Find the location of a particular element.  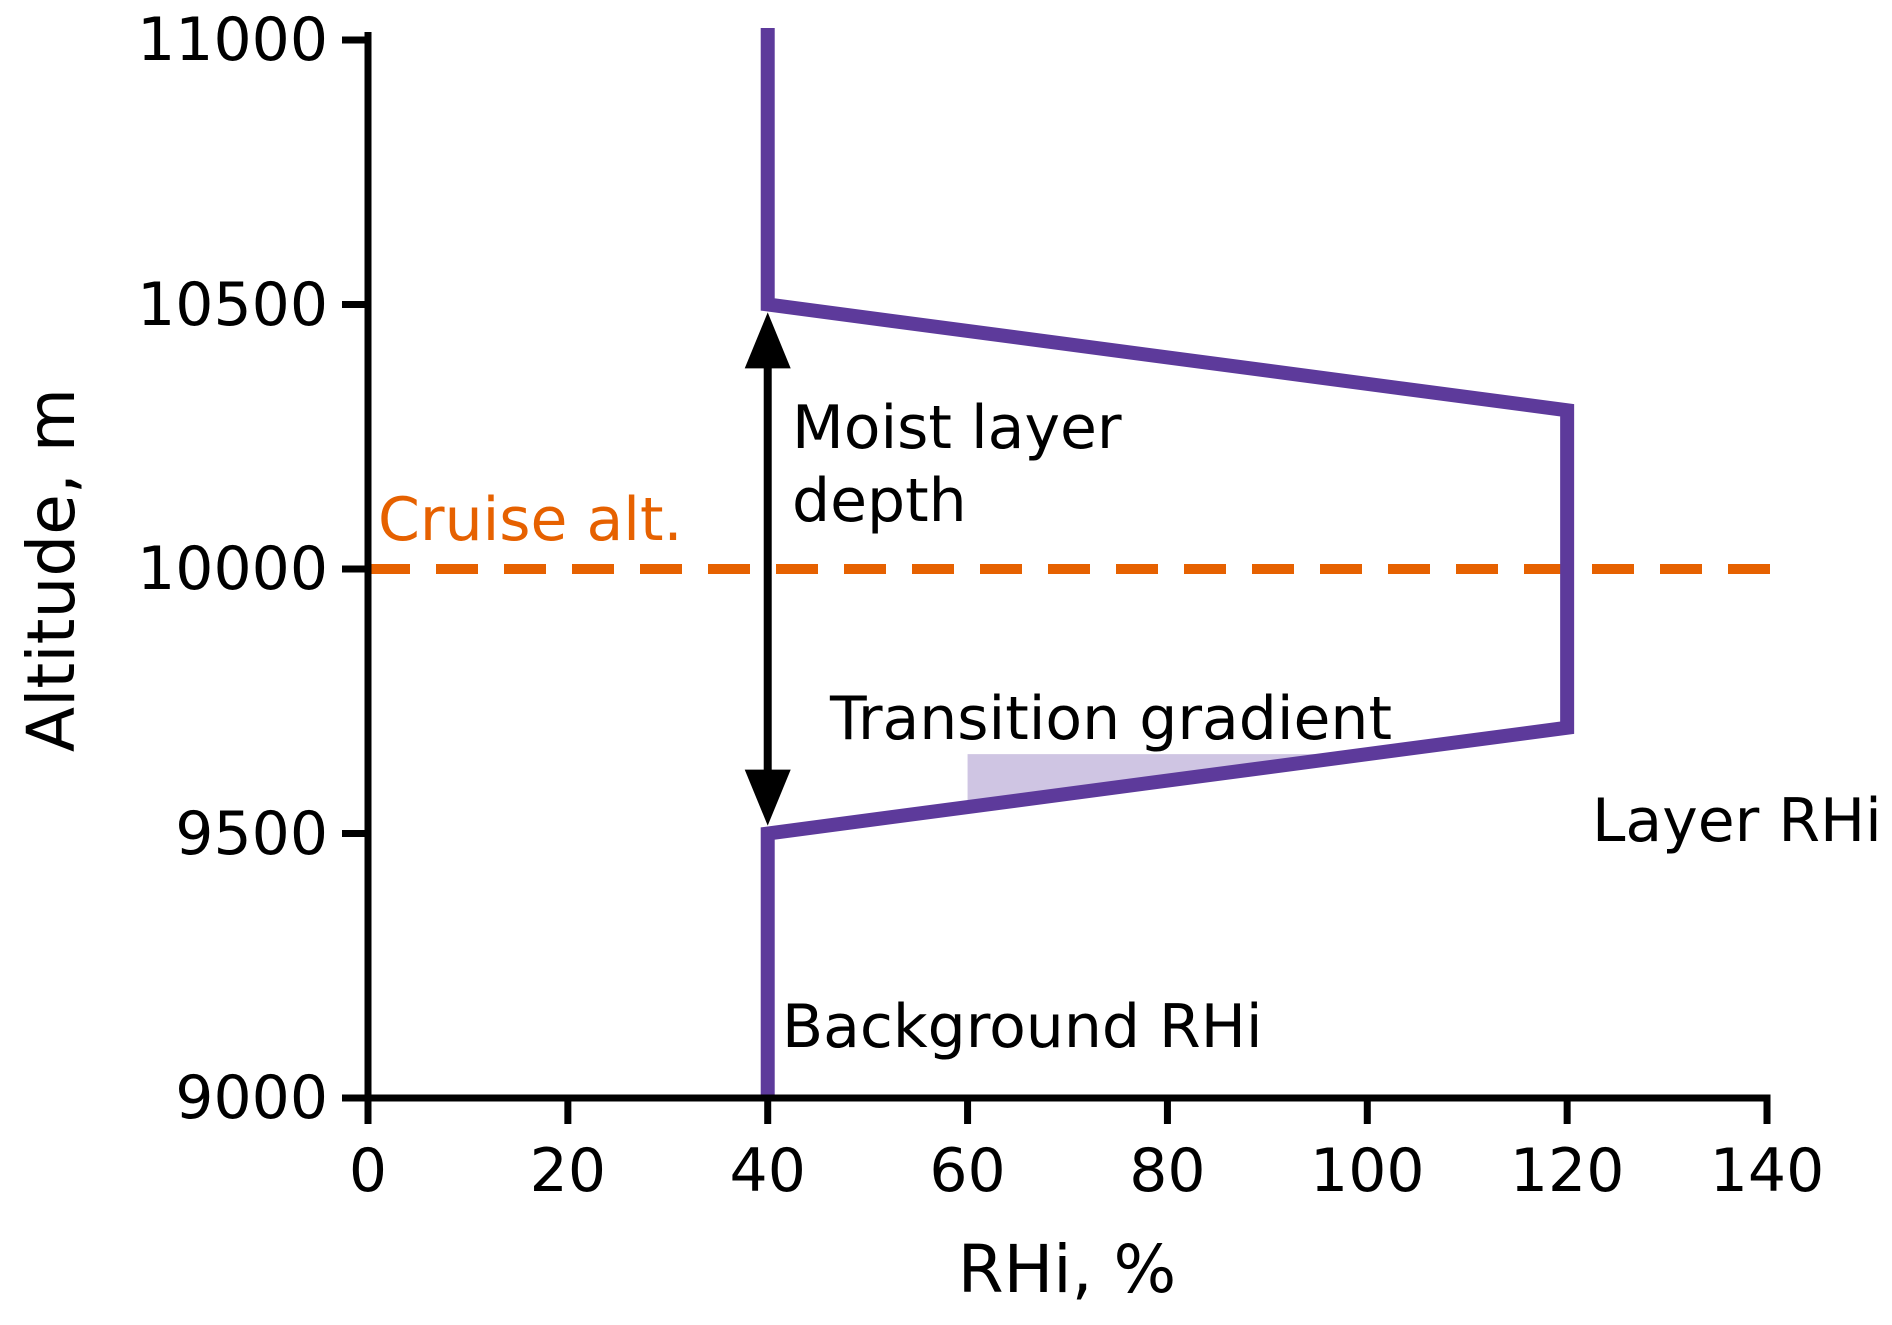

x-axis-title: RHi, % is located at coordinates (1067, 1269).